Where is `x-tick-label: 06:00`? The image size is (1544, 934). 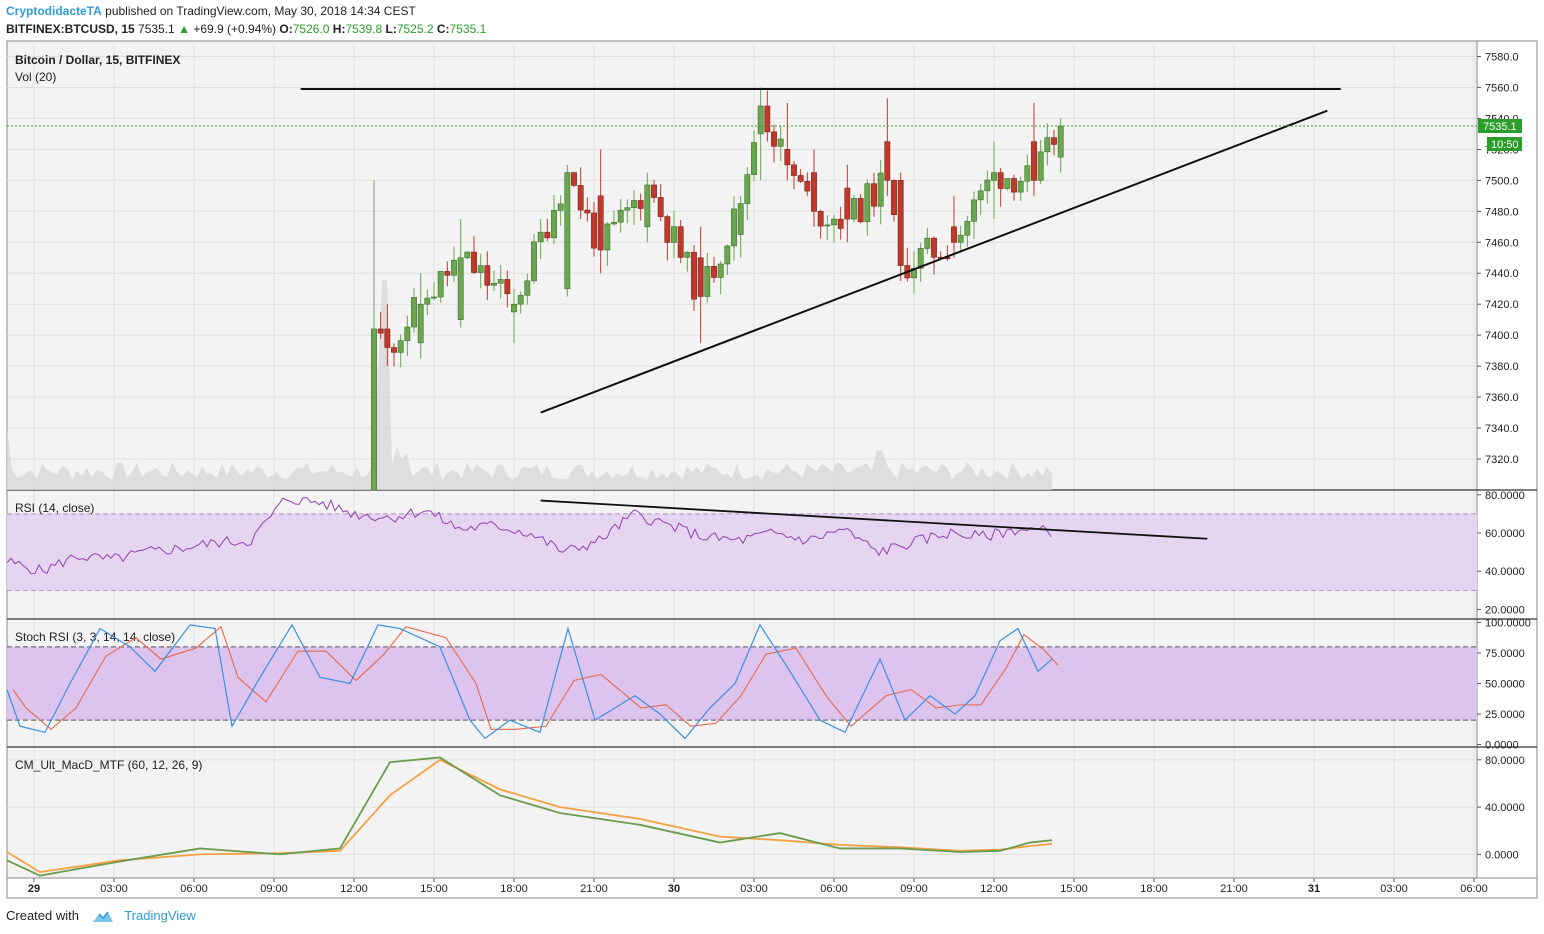
x-tick-label: 06:00 is located at coordinates (834, 889).